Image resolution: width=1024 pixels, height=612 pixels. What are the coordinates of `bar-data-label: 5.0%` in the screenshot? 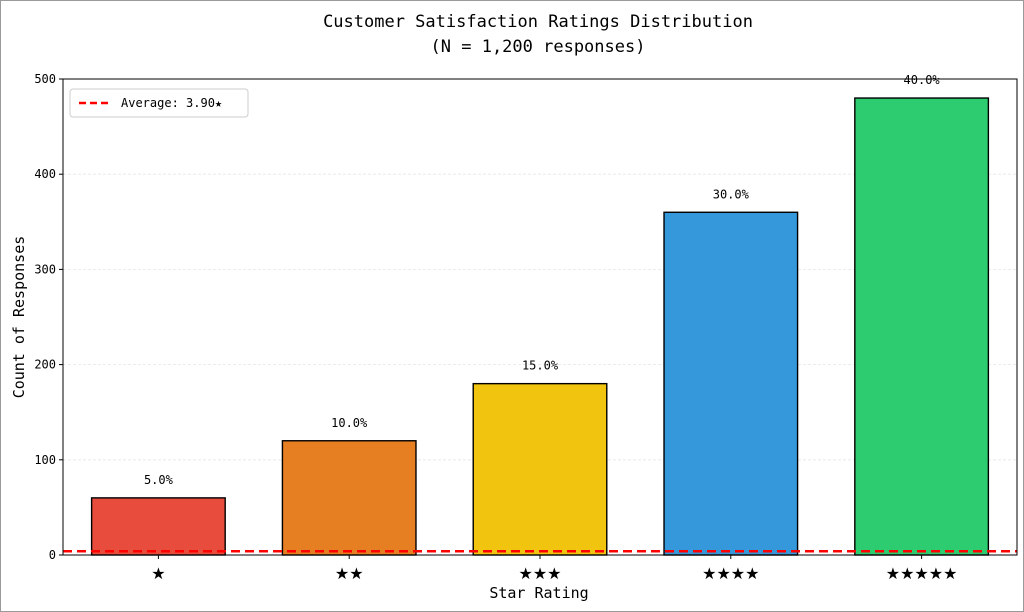 It's located at (159, 480).